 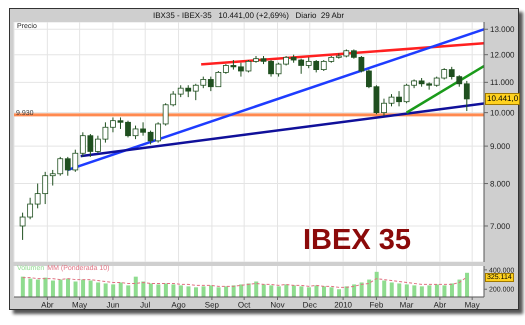 I want to click on x-tick-label: Jul, so click(x=145, y=305).